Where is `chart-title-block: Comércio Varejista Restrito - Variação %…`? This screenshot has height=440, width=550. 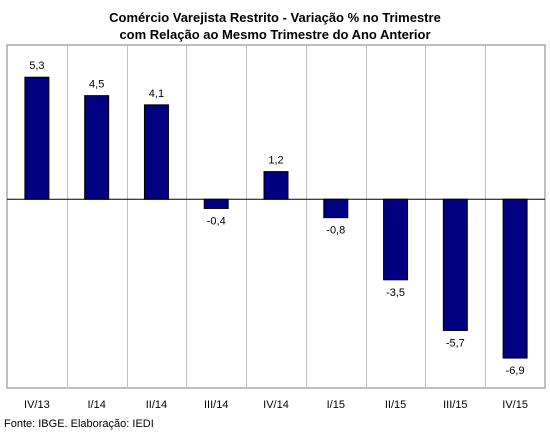 chart-title-block: Comércio Varejista Restrito - Variação %… is located at coordinates (275, 26).